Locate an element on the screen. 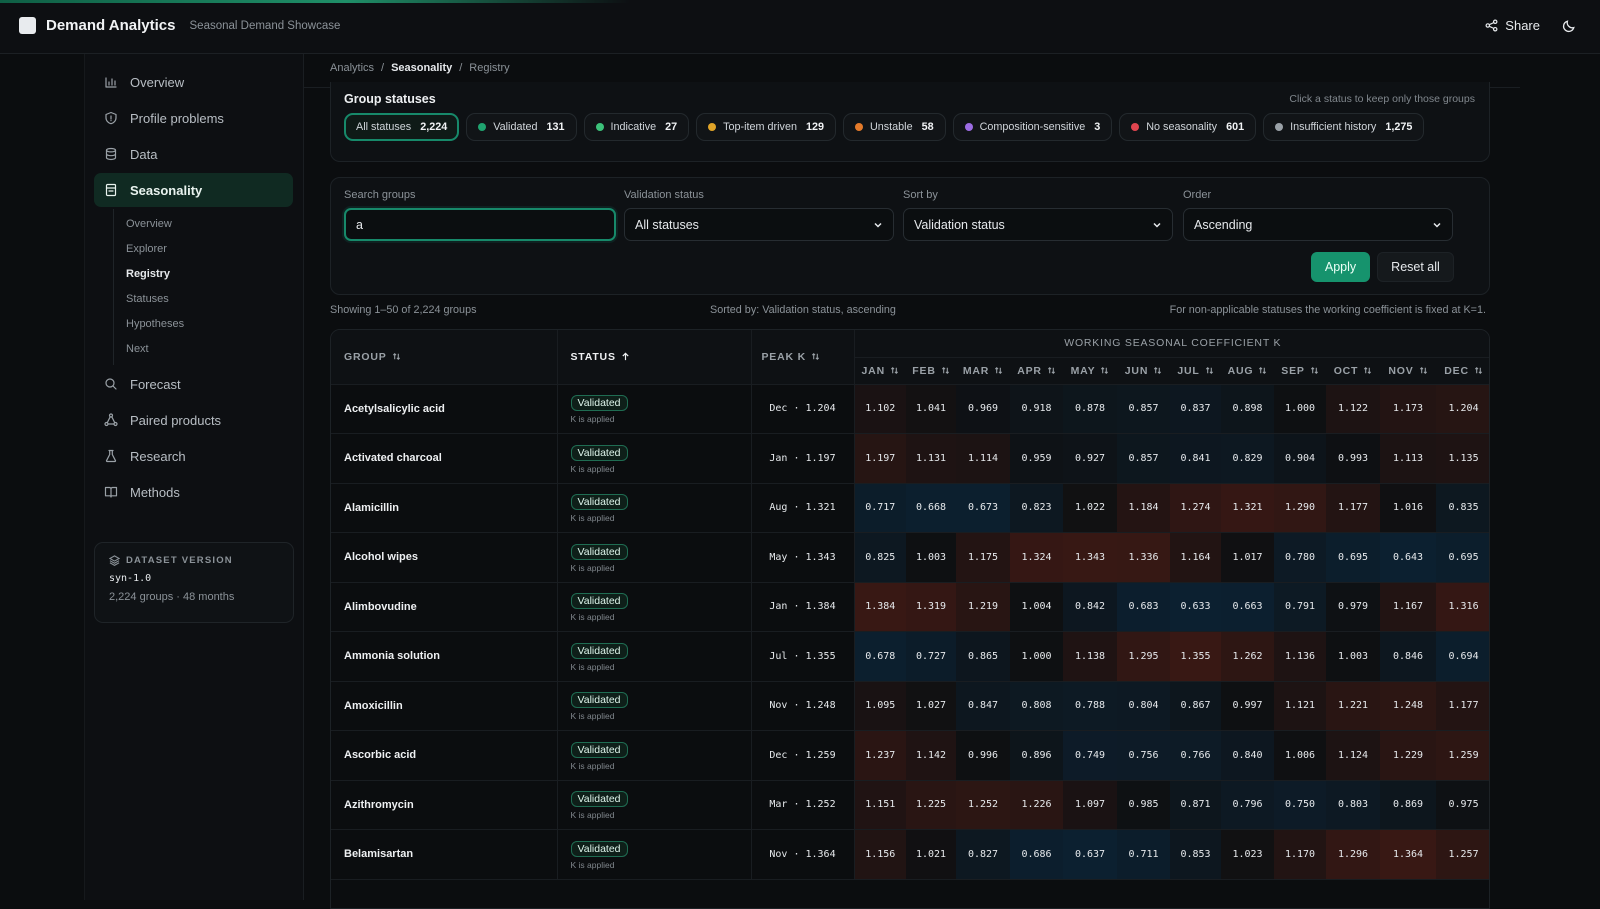 This screenshot has width=1600, height=909. group-column-header: GROUP is located at coordinates (444, 357).